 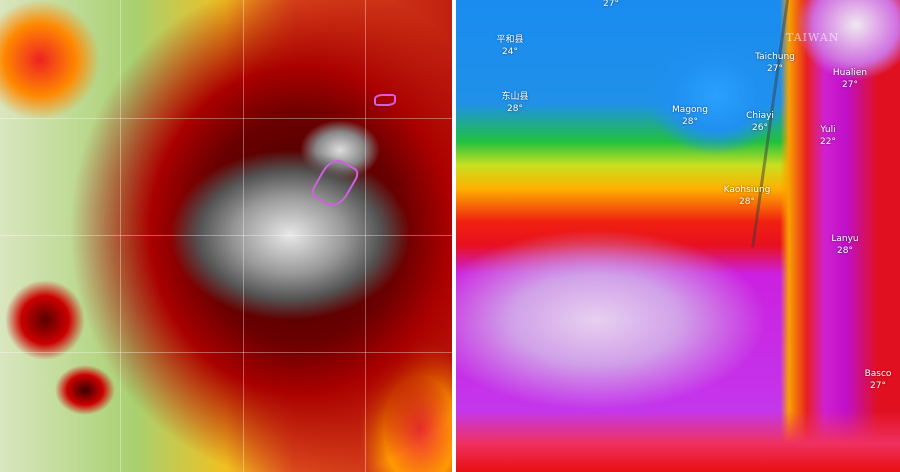 What do you see at coordinates (510, 46) in the screenshot?
I see `city-label: 平和县 24°` at bounding box center [510, 46].